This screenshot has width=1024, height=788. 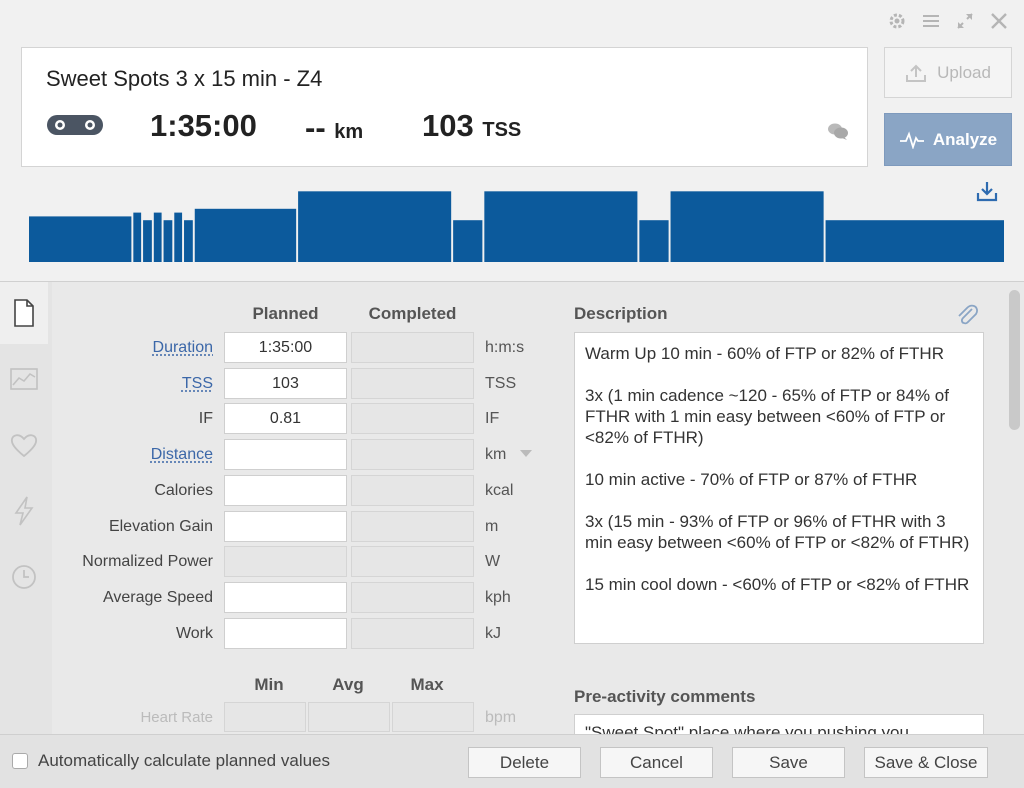 I want to click on duration-completed-input, so click(x=412, y=347).